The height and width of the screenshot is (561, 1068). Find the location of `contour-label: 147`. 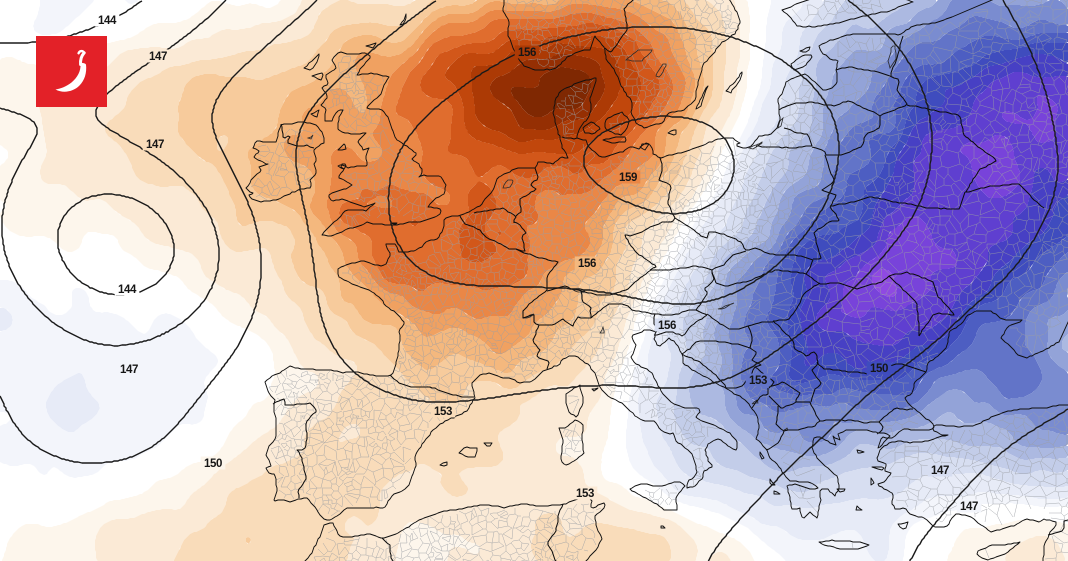

contour-label: 147 is located at coordinates (158, 57).